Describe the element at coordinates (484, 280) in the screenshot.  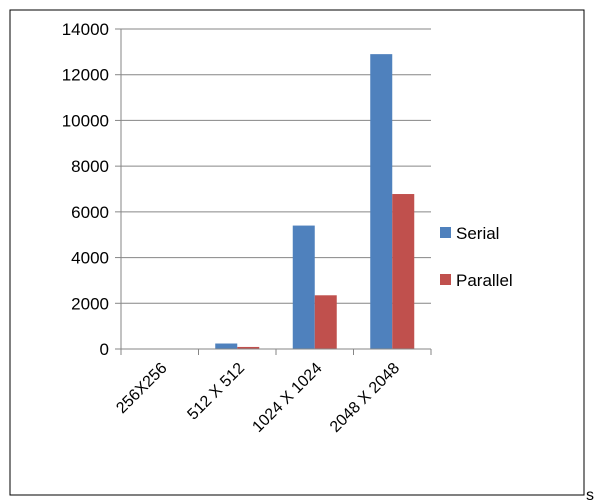
I see `legend-label-parallel: Parallel` at that location.